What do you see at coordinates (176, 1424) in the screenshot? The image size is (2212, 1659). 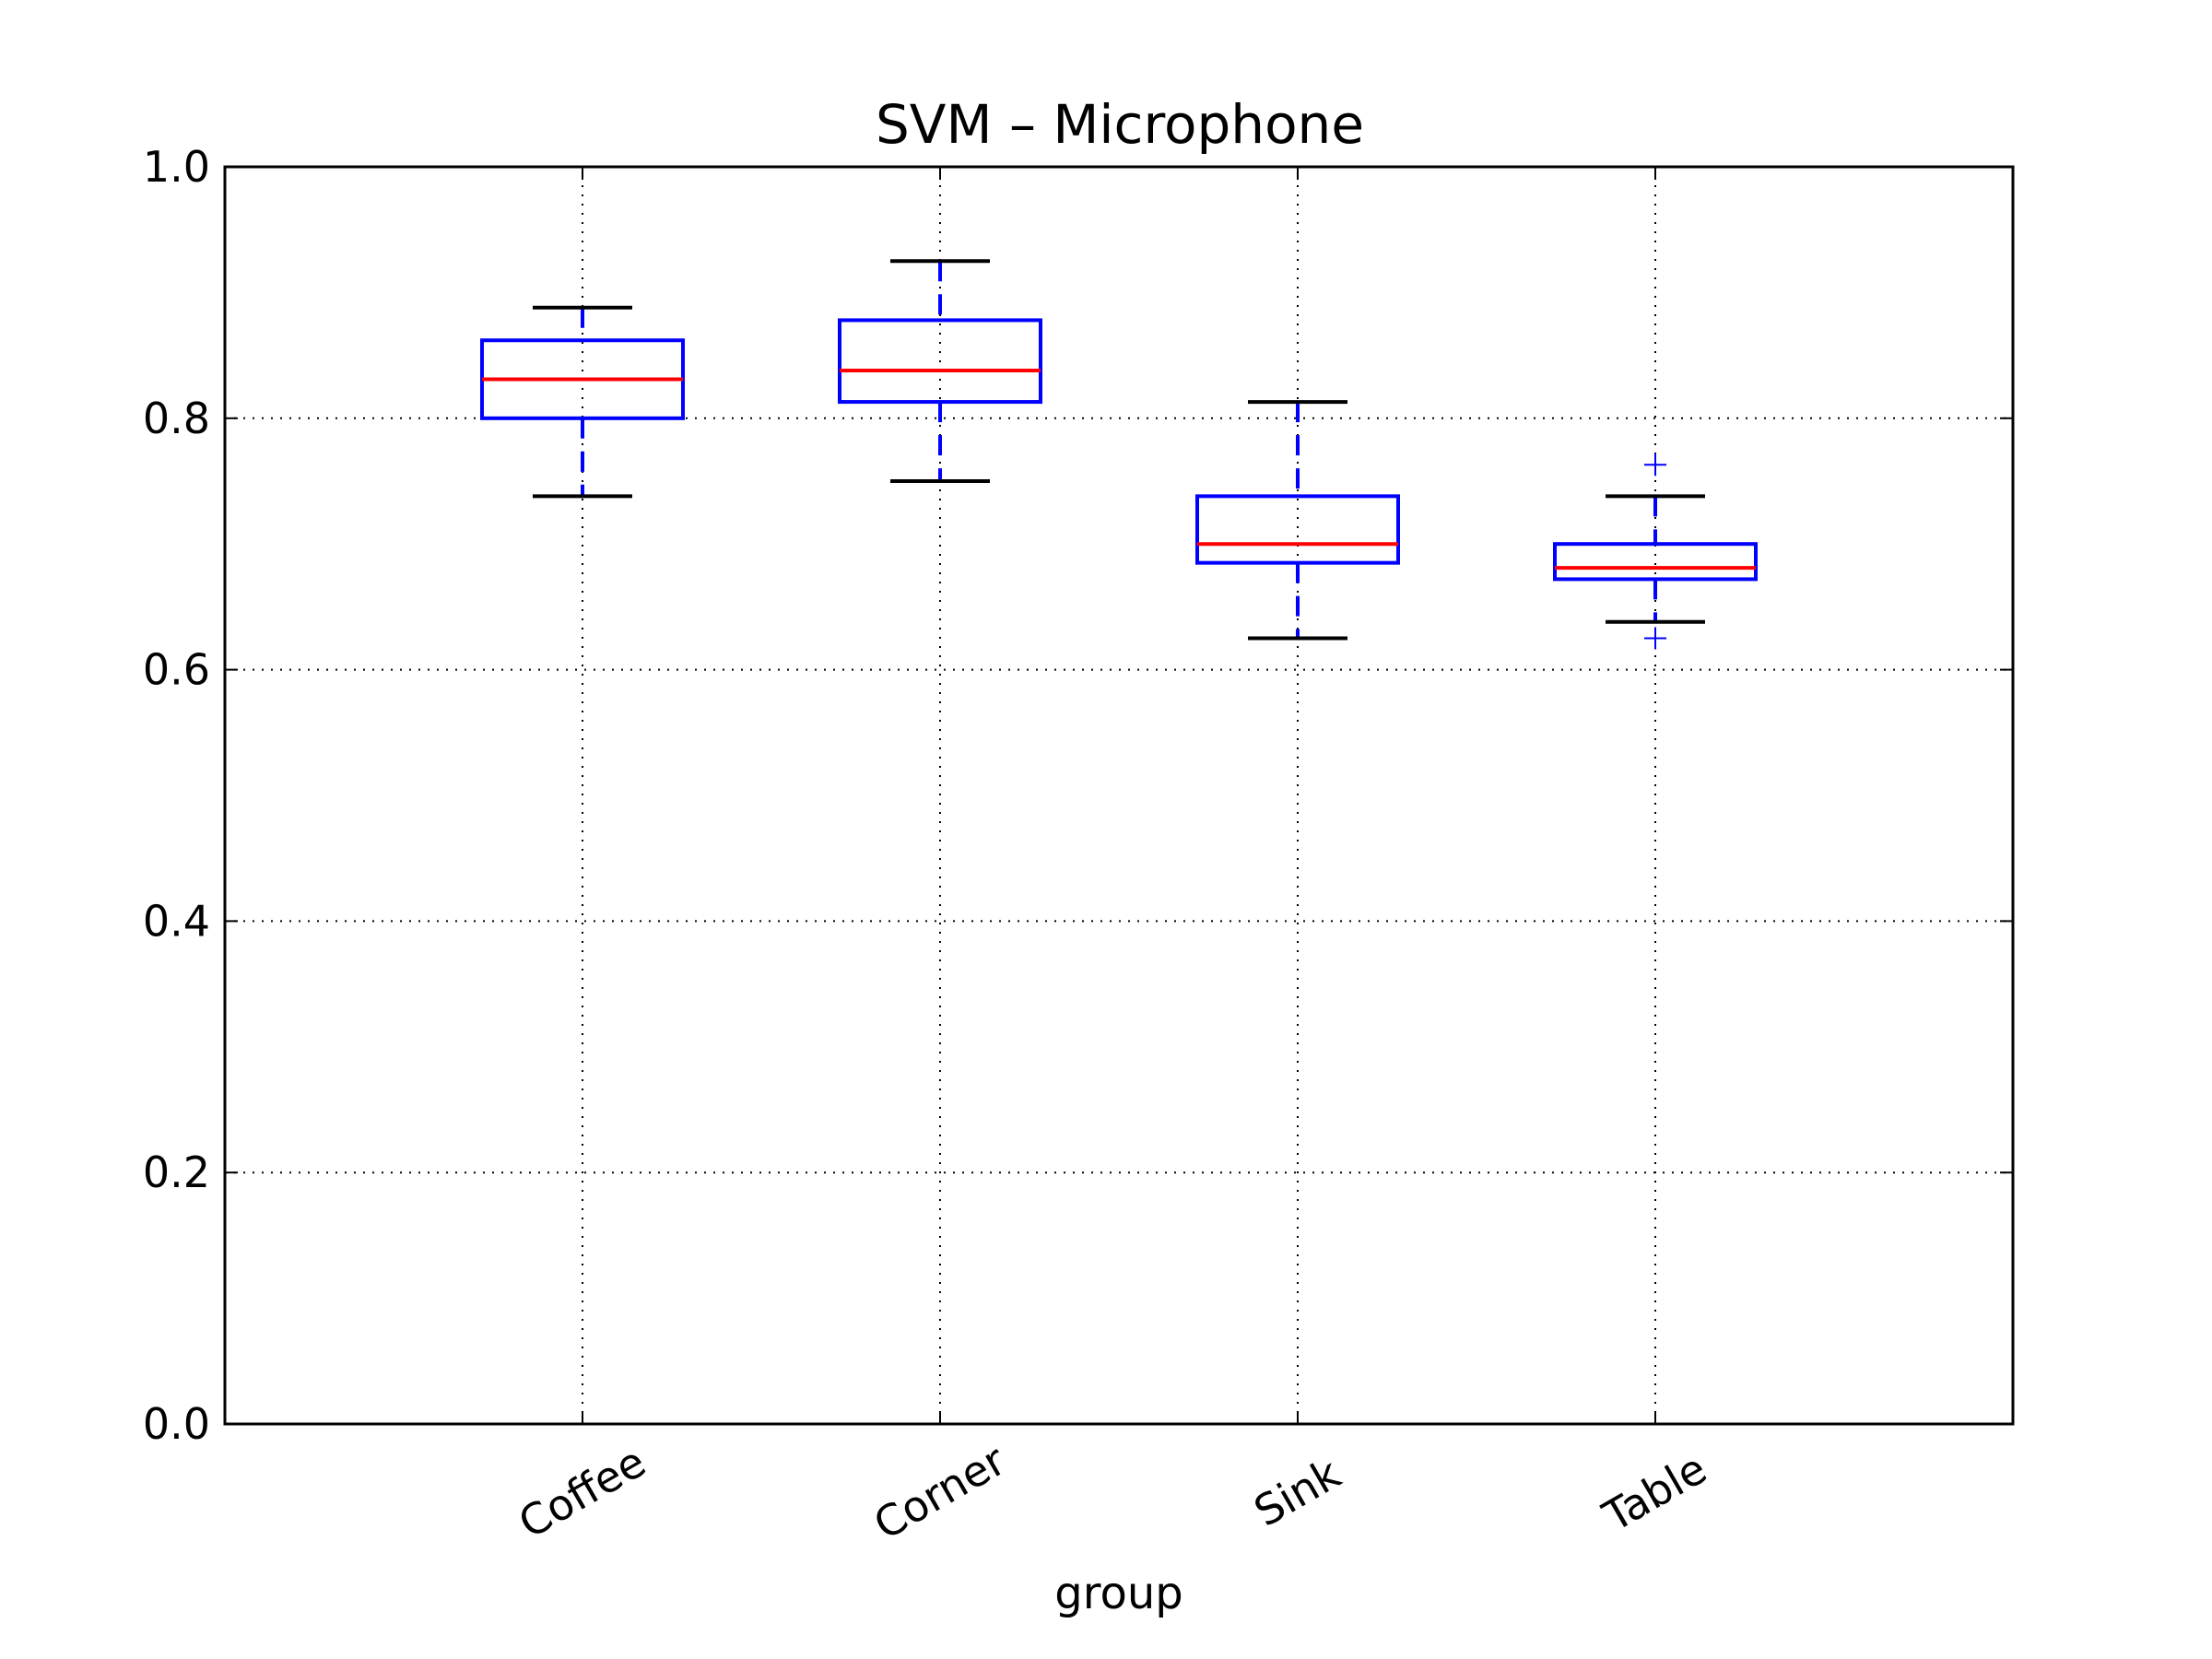 I see `y-tick-label: 0.0` at bounding box center [176, 1424].